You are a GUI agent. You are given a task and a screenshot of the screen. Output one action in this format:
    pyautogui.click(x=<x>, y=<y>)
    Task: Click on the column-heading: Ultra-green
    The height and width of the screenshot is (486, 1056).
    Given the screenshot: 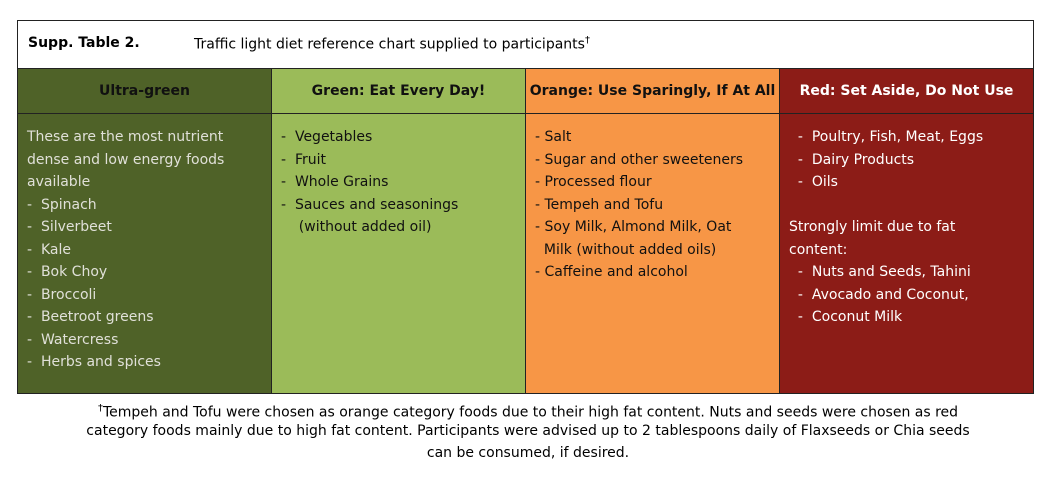 What is the action you would take?
    pyautogui.click(x=144, y=91)
    